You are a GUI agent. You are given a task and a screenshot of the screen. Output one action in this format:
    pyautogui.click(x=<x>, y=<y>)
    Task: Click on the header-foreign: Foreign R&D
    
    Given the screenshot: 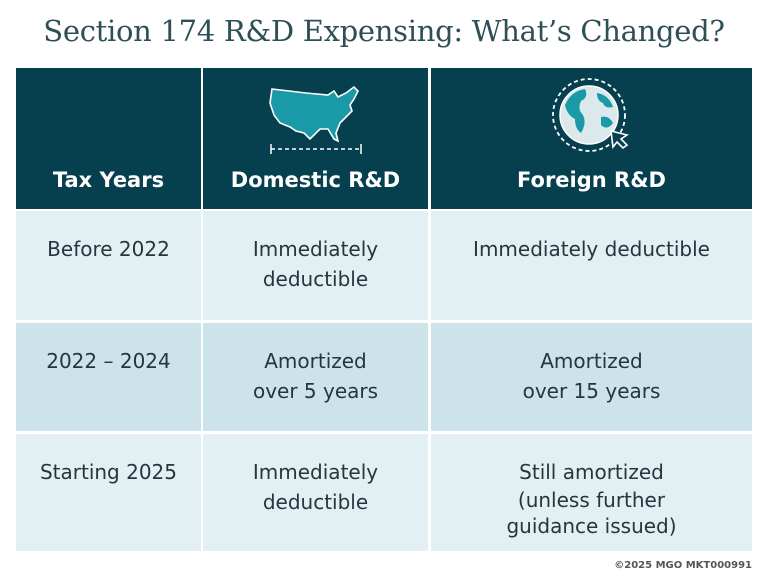 What is the action you would take?
    pyautogui.click(x=591, y=138)
    